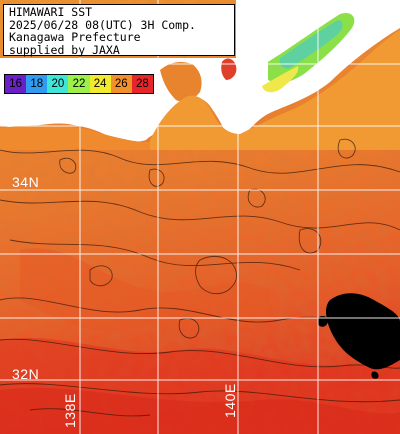  I want to click on colorbar-label: 18, so click(37, 84).